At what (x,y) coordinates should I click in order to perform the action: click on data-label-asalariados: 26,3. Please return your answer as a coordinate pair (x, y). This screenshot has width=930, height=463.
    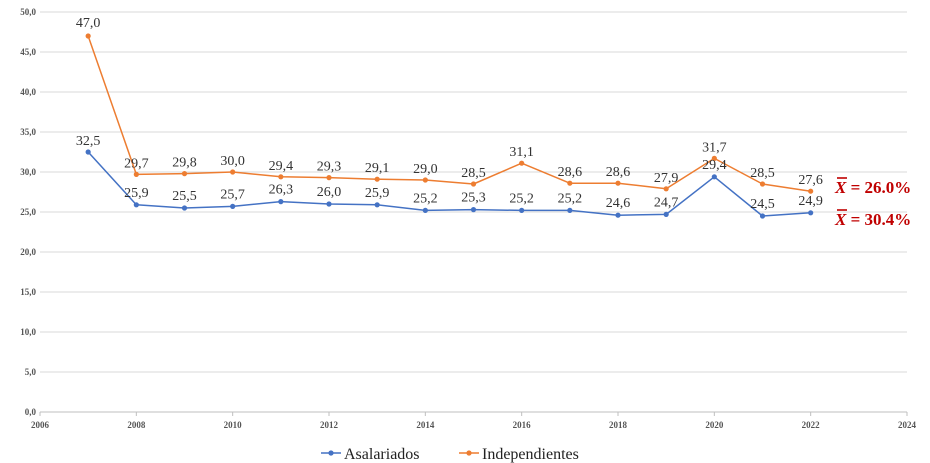
    Looking at the image, I should click on (281, 190).